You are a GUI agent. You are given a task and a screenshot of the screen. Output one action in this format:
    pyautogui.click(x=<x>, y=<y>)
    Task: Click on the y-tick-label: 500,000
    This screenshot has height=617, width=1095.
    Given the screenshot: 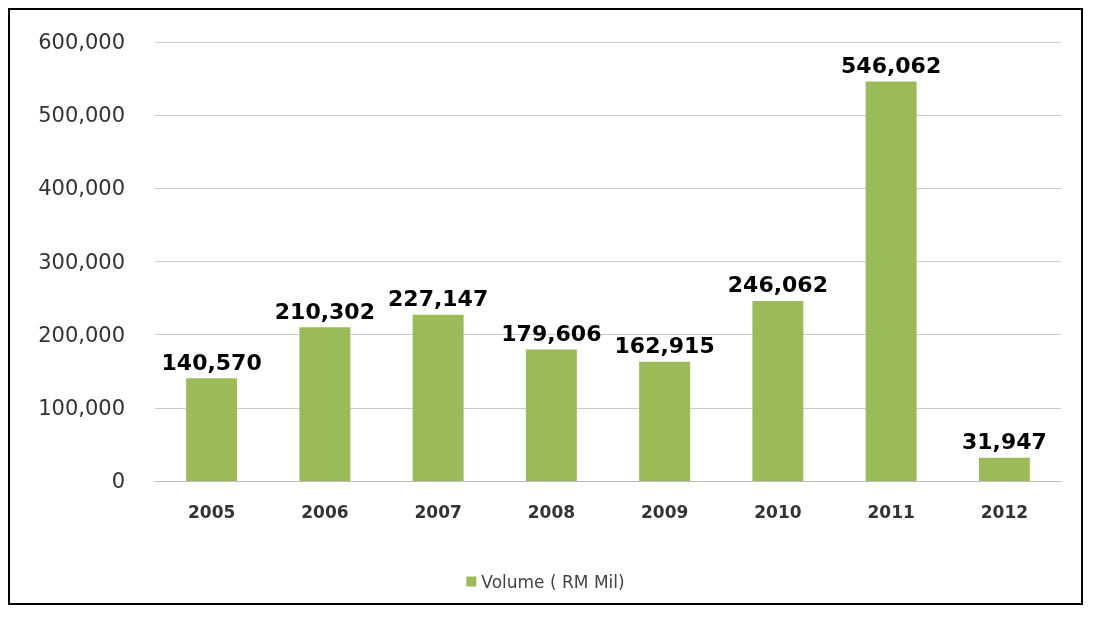 What is the action you would take?
    pyautogui.click(x=81, y=115)
    